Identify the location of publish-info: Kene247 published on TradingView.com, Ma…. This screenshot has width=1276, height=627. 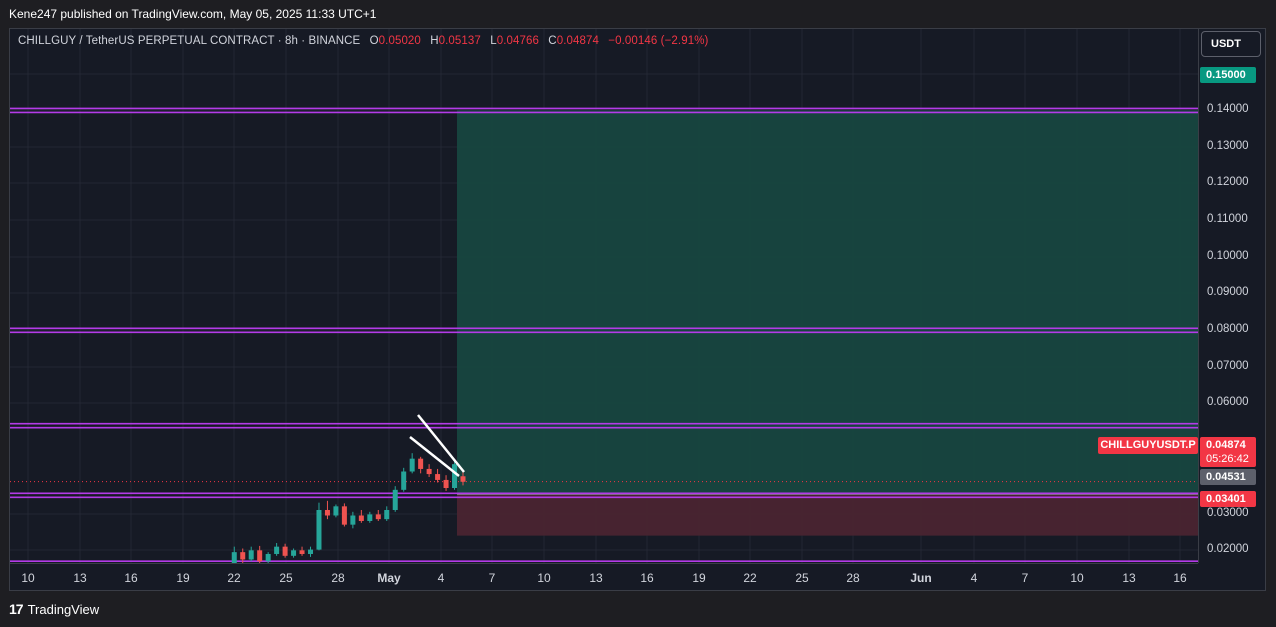
(193, 14).